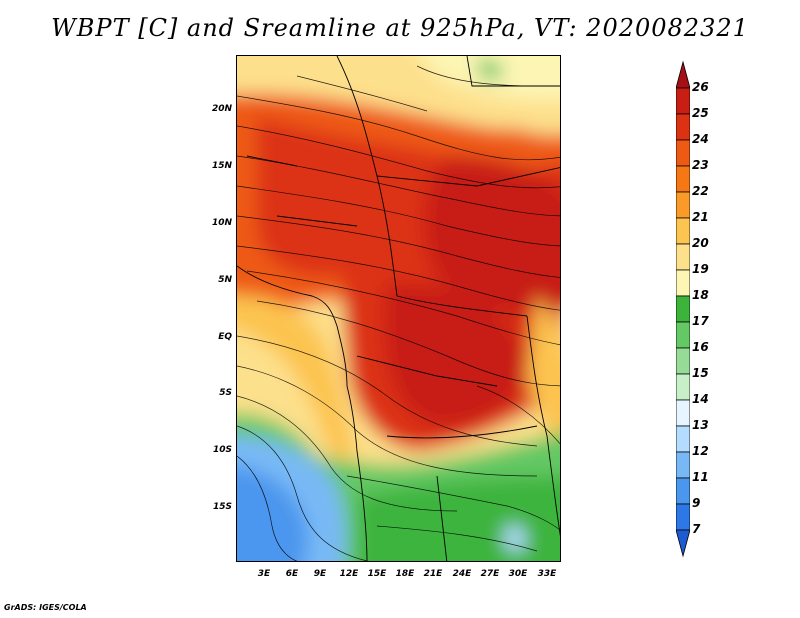 This screenshot has width=800, height=618. Describe the element at coordinates (700, 139) in the screenshot. I see `colorbar-level-label: 24` at that location.